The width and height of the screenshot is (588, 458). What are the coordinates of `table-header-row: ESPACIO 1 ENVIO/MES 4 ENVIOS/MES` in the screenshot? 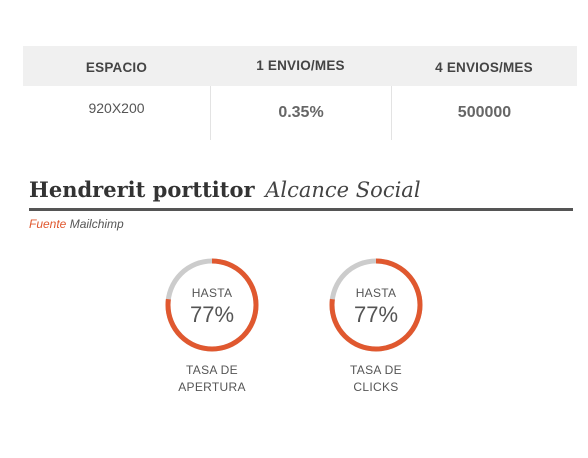 It's located at (300, 66).